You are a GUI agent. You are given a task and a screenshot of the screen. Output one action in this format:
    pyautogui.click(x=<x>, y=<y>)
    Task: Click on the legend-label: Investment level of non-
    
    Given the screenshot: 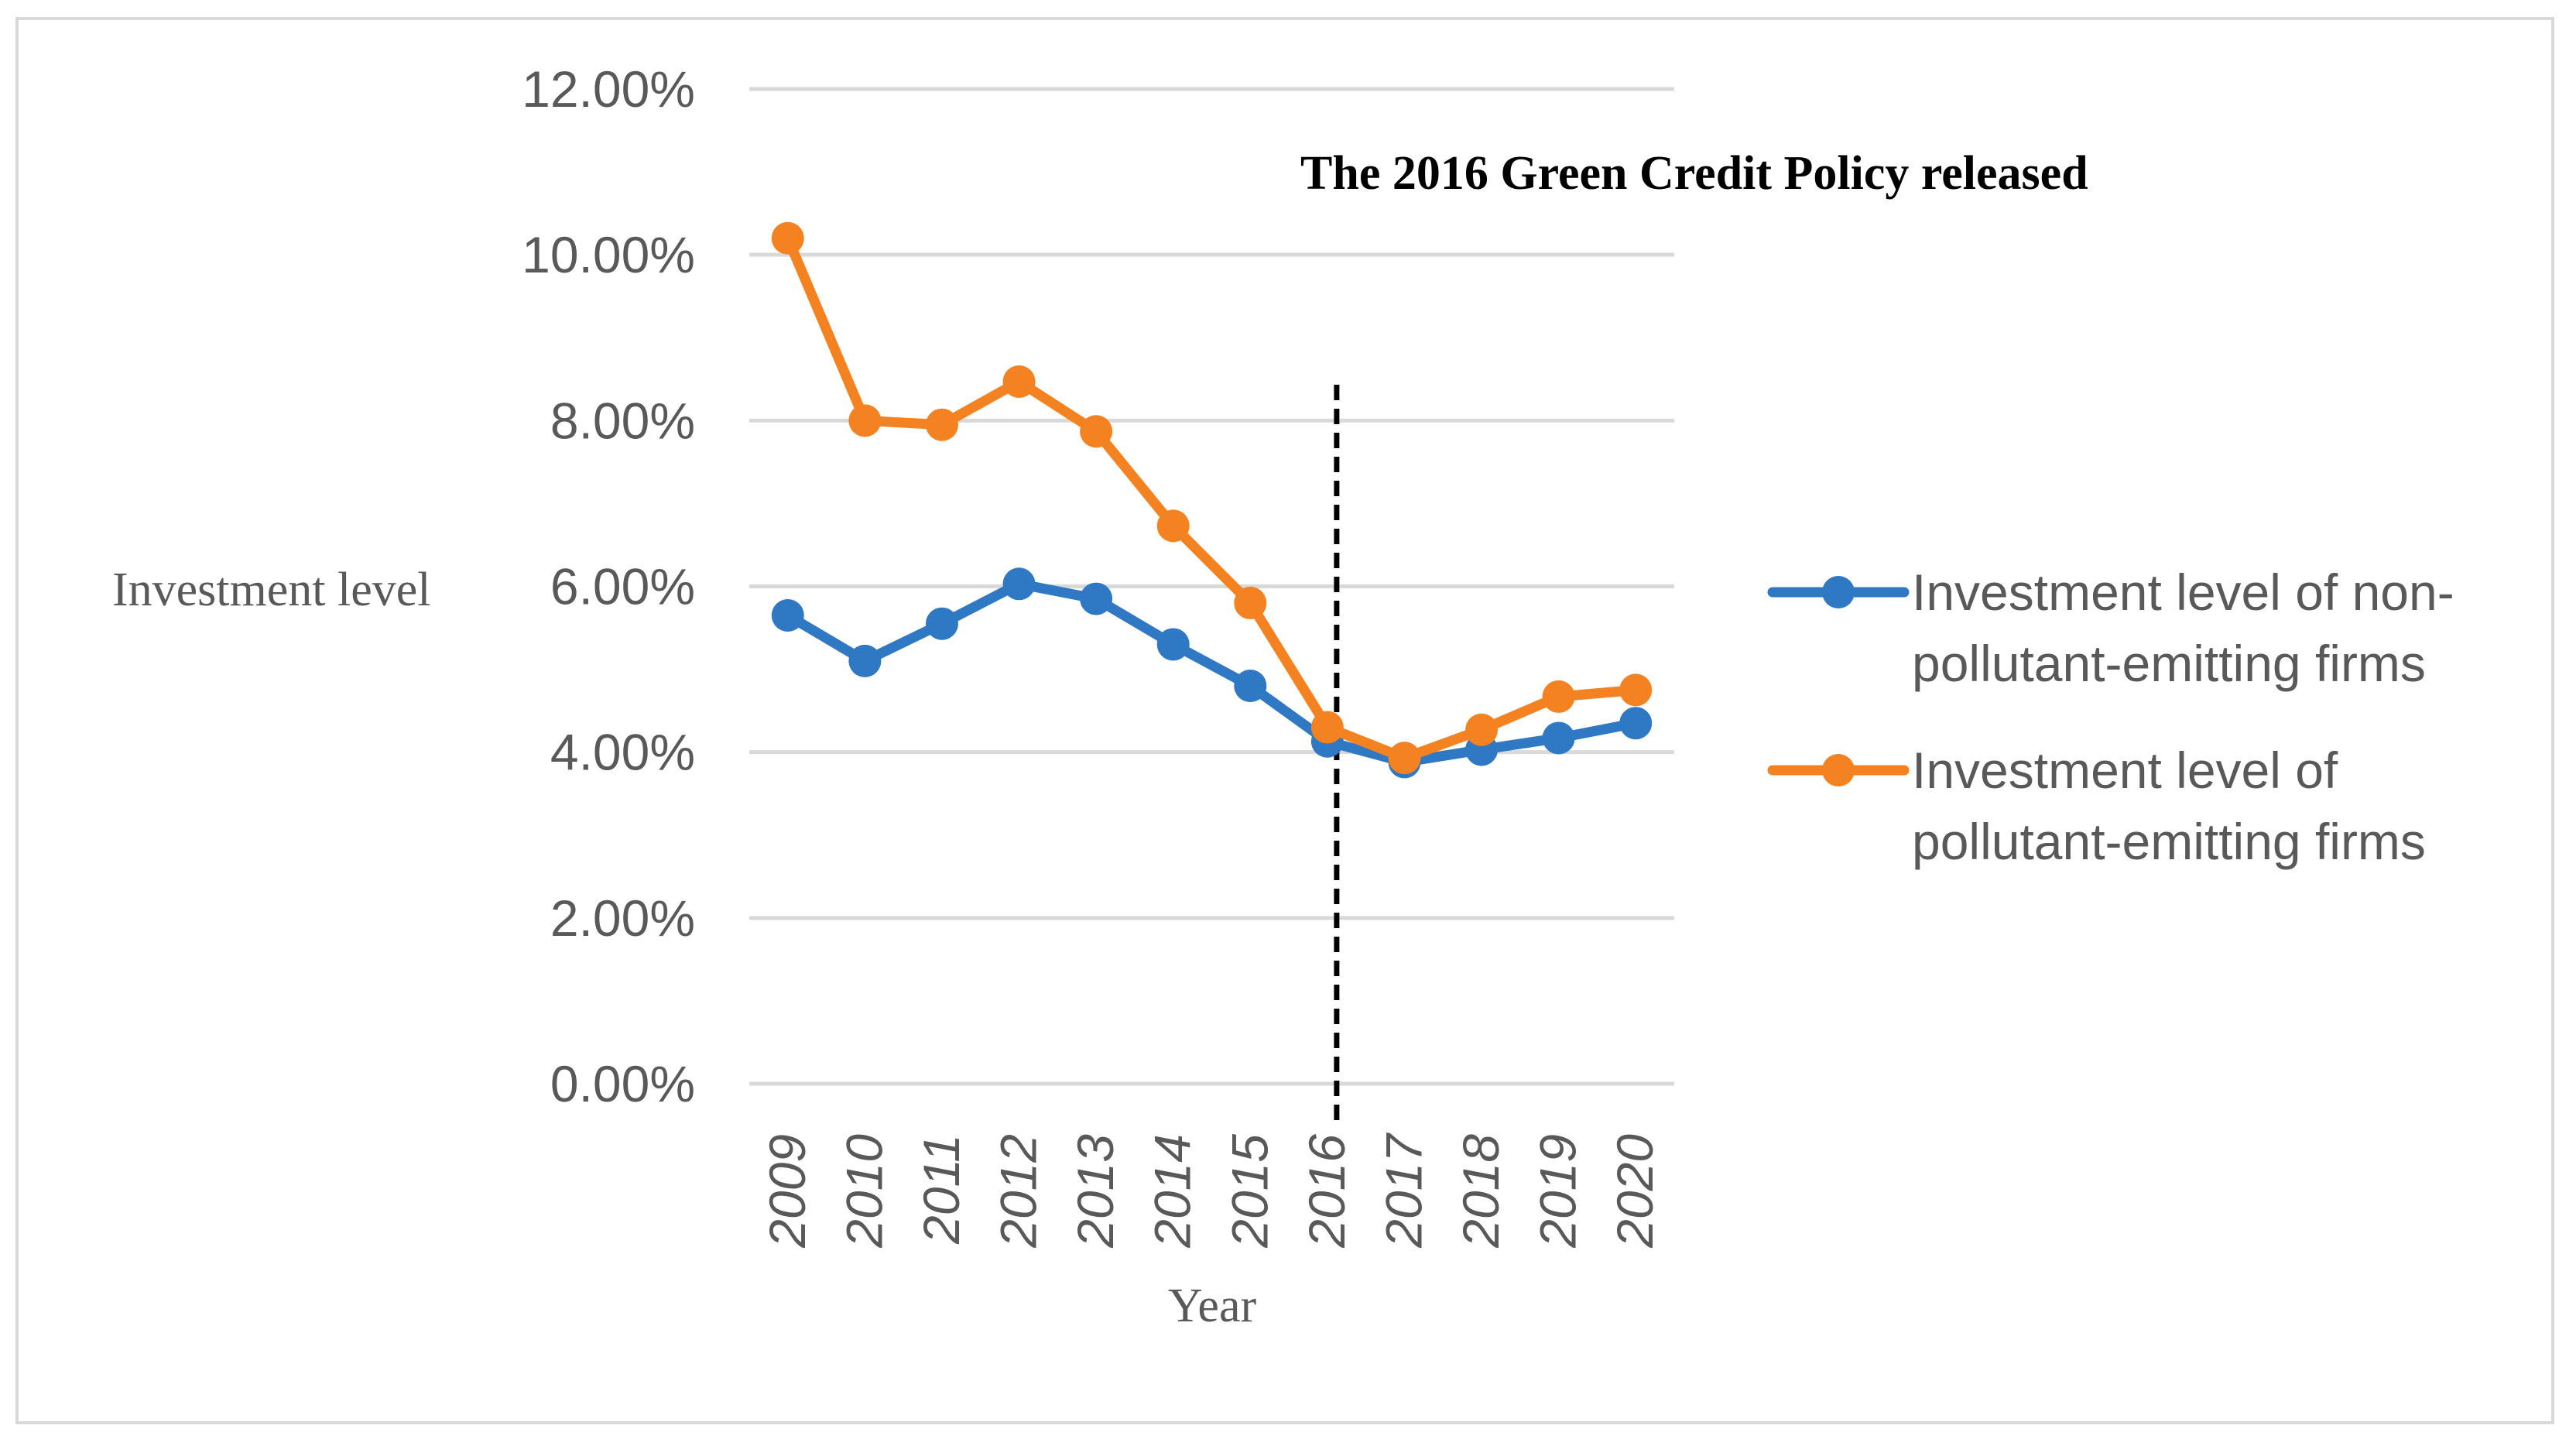 What is the action you would take?
    pyautogui.click(x=2183, y=592)
    